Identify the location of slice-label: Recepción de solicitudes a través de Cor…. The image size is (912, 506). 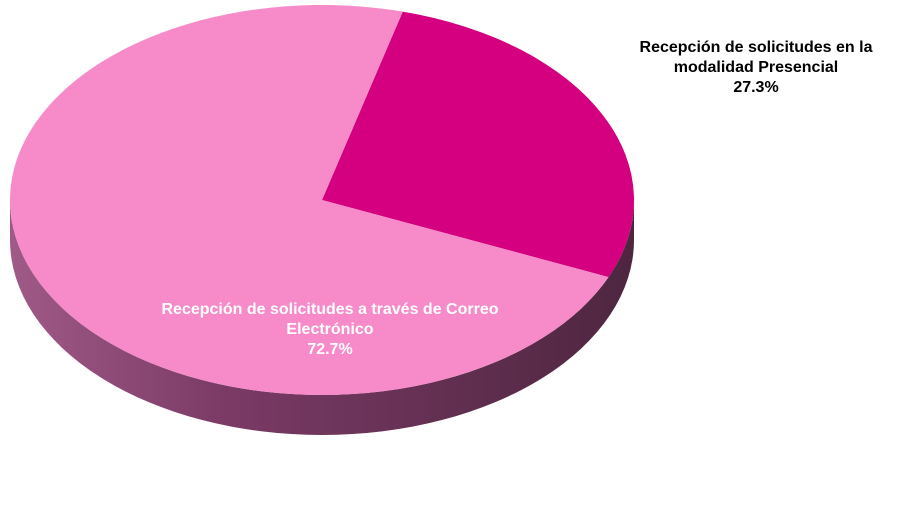
(330, 330).